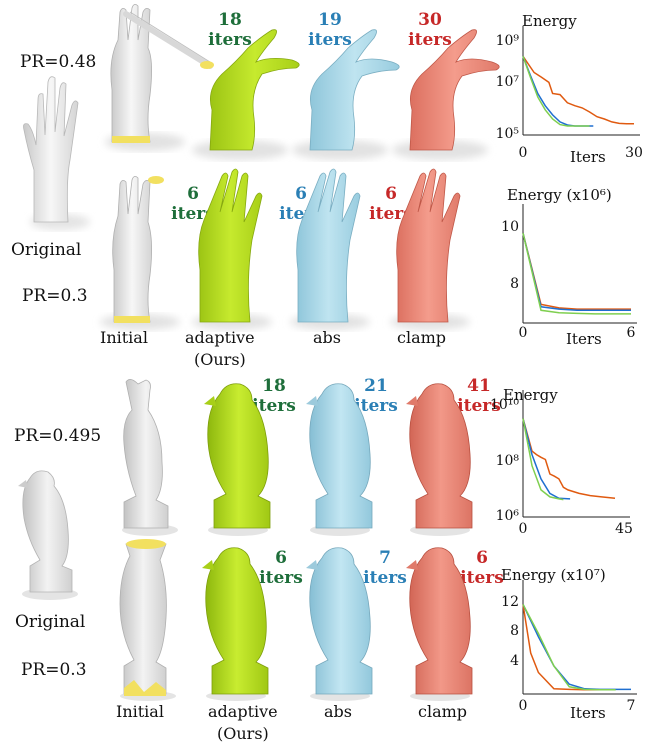 The width and height of the screenshot is (671, 750). I want to click on y-tick-label: 10⁵, so click(508, 134).